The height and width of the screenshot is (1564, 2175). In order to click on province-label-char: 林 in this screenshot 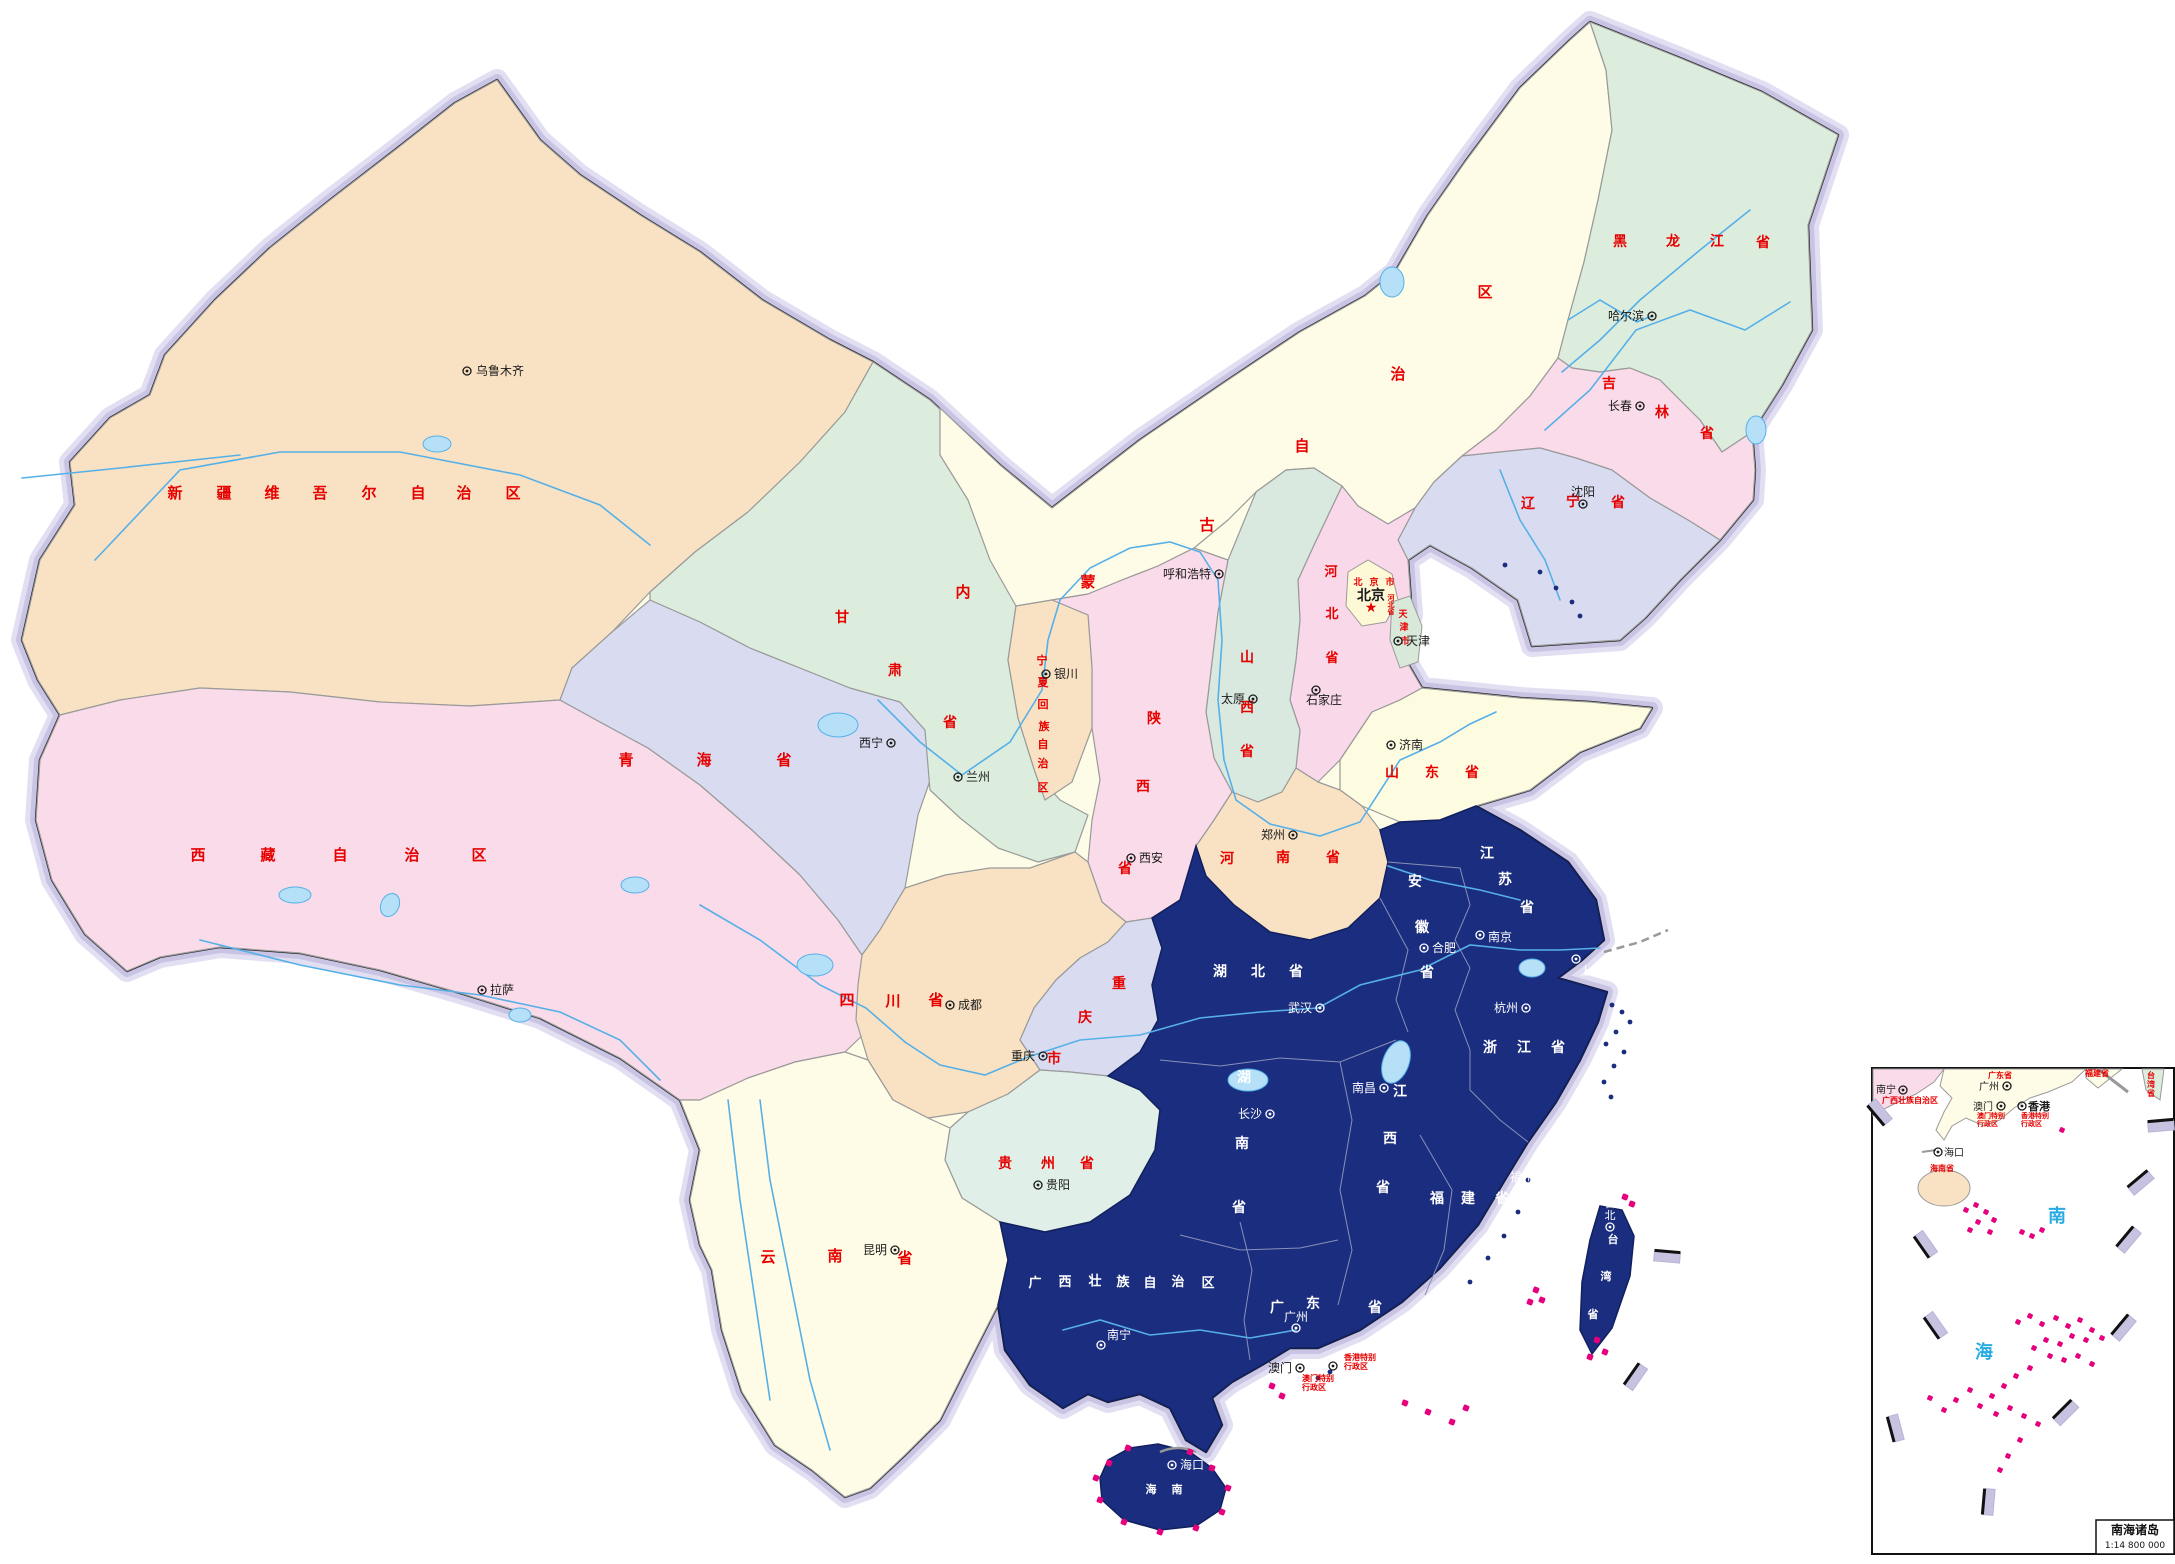, I will do `click(1662, 412)`.